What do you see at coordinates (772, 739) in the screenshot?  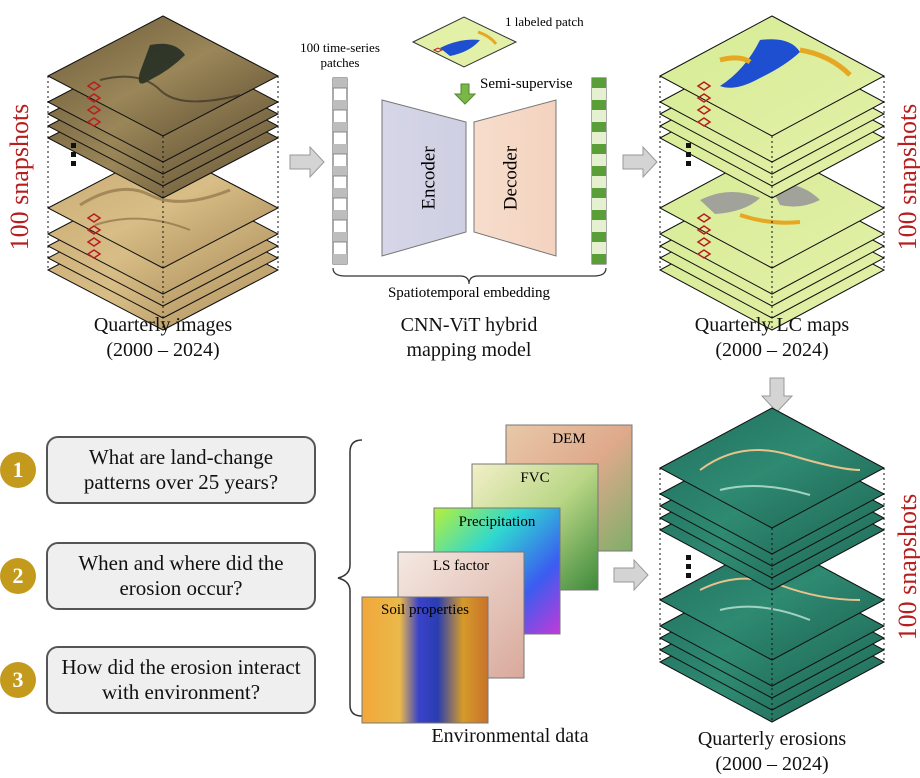 I see `caption-line: Quarterly erosions` at bounding box center [772, 739].